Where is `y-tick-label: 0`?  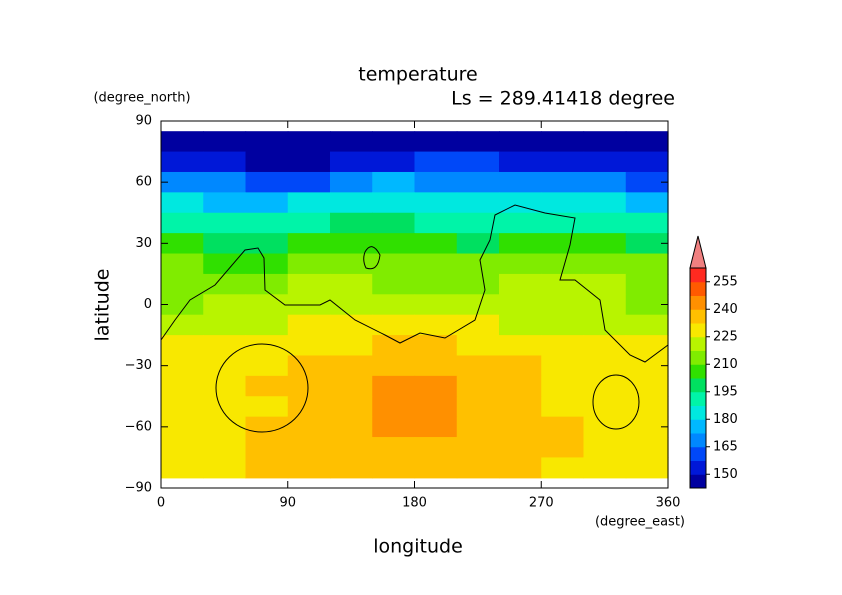 y-tick-label: 0 is located at coordinates (148, 304).